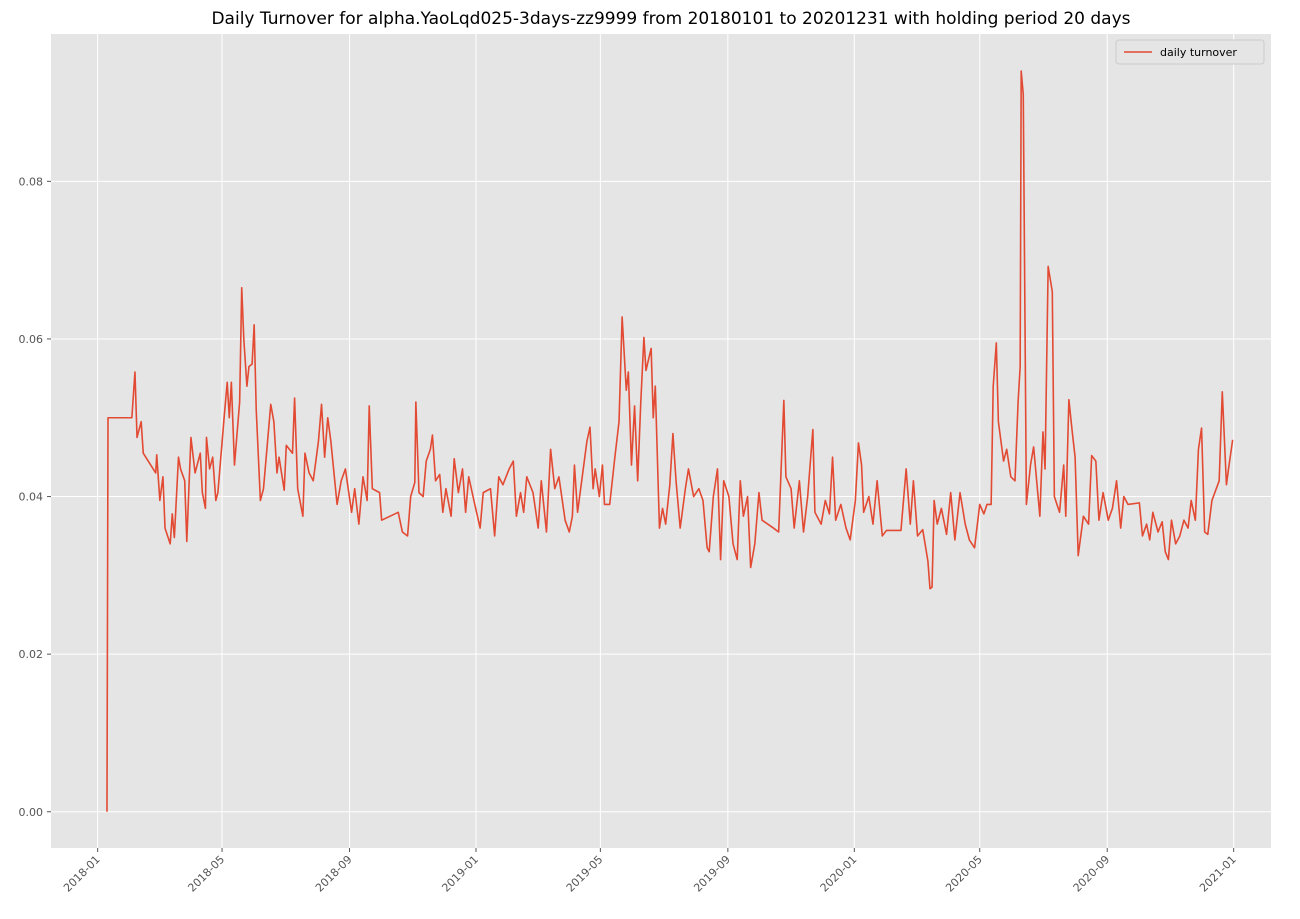  What do you see at coordinates (31, 812) in the screenshot?
I see `y-tick-label: 0.00` at bounding box center [31, 812].